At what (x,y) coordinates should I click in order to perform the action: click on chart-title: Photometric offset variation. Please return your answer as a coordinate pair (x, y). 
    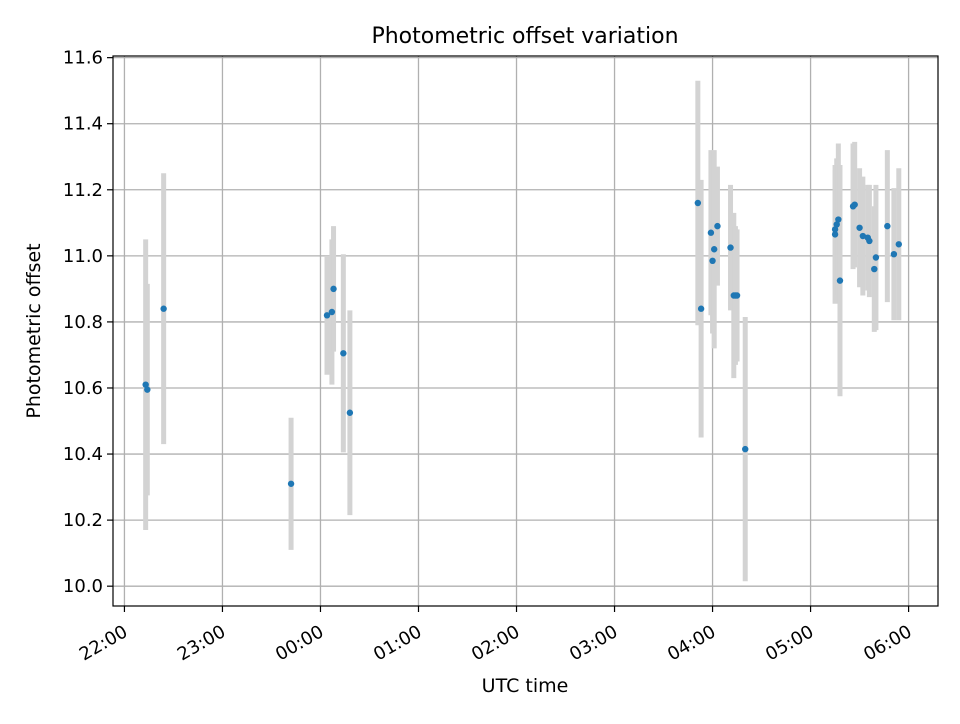
    Looking at the image, I should click on (524, 36).